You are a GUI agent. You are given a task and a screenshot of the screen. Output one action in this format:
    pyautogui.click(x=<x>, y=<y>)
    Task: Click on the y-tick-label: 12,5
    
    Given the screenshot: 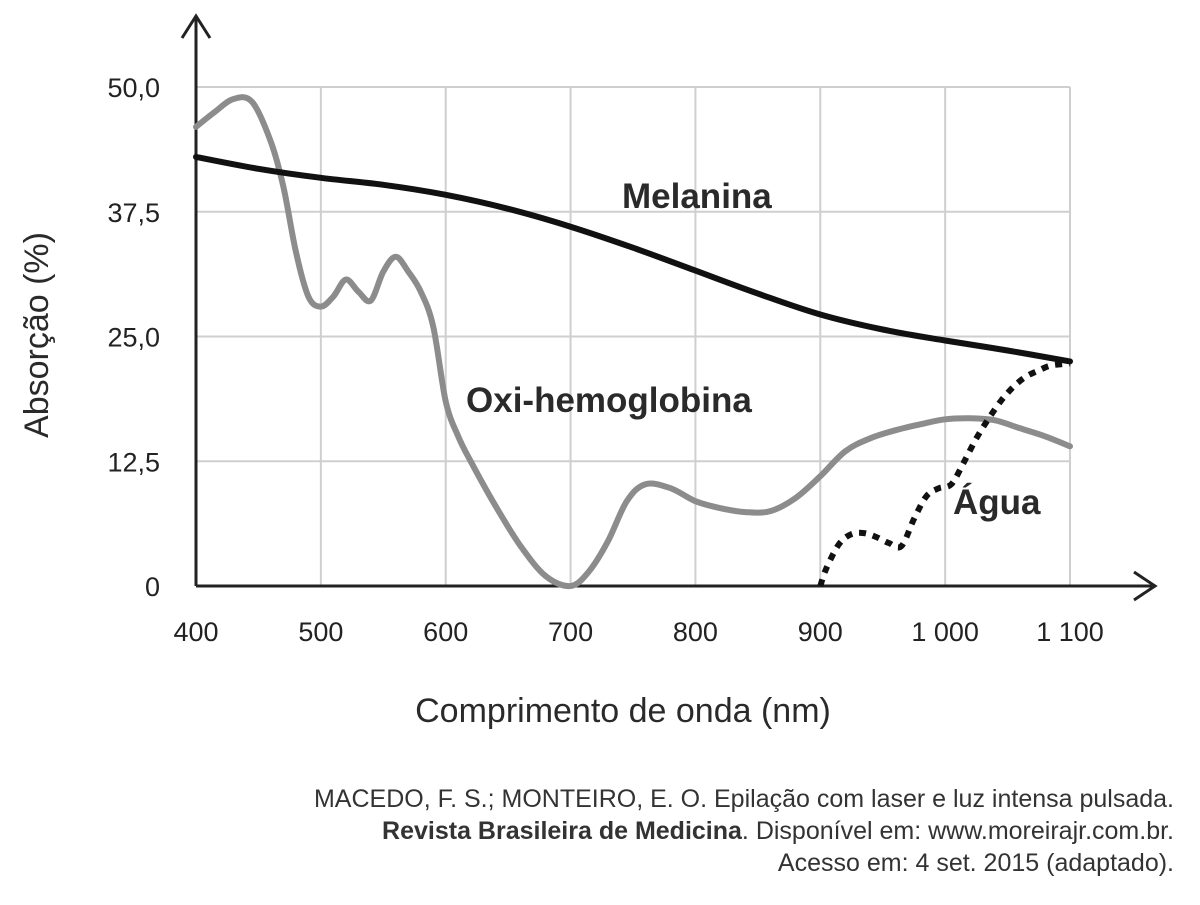 What is the action you would take?
    pyautogui.click(x=133, y=462)
    